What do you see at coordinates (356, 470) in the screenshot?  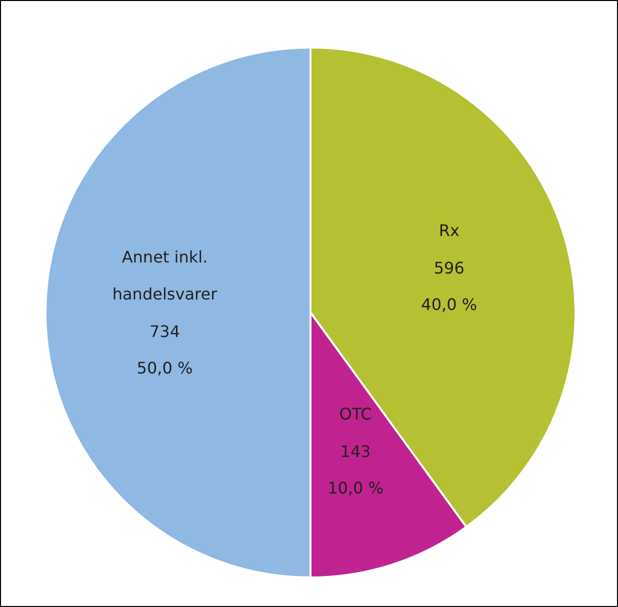 I see `data-label: 143 10,0 %` at bounding box center [356, 470].